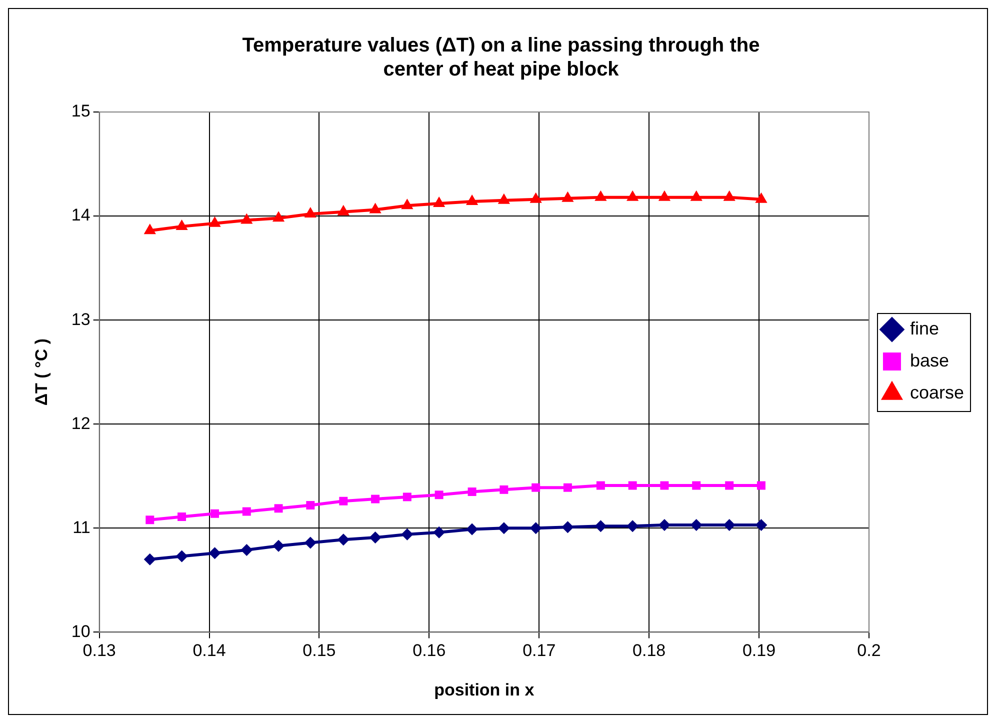 The image size is (996, 723). What do you see at coordinates (81, 527) in the screenshot?
I see `y-tick-label: 11` at bounding box center [81, 527].